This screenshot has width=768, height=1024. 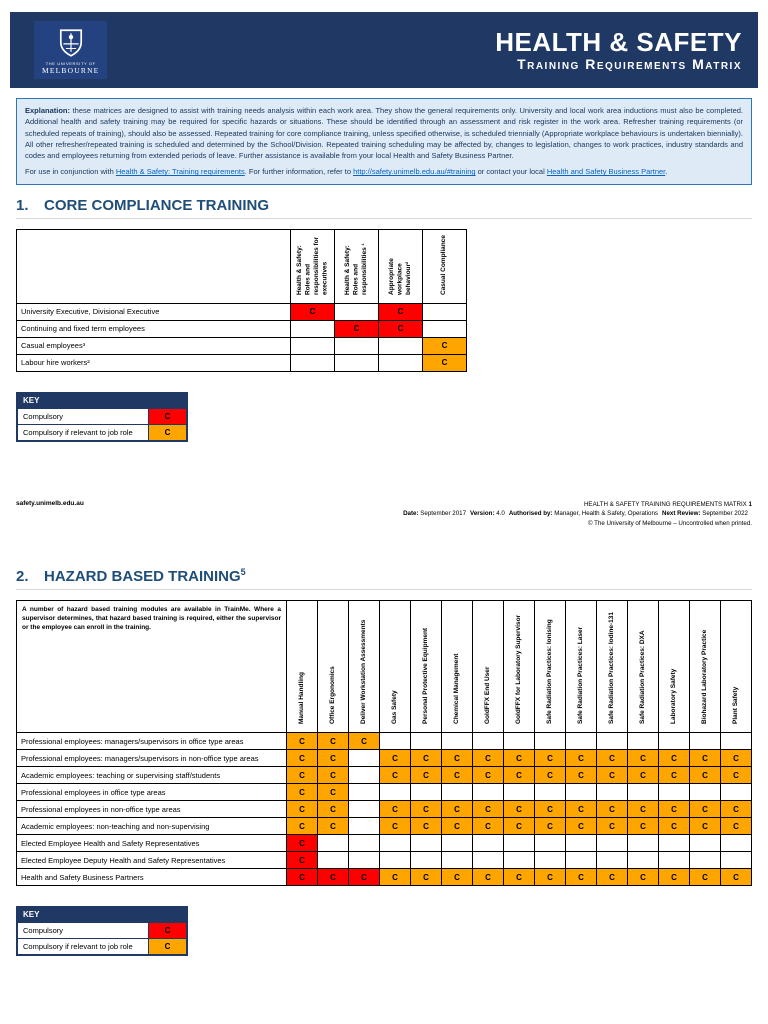 What do you see at coordinates (364, 667) in the screenshot?
I see `column-header: Deliver Workstation Assessments` at bounding box center [364, 667].